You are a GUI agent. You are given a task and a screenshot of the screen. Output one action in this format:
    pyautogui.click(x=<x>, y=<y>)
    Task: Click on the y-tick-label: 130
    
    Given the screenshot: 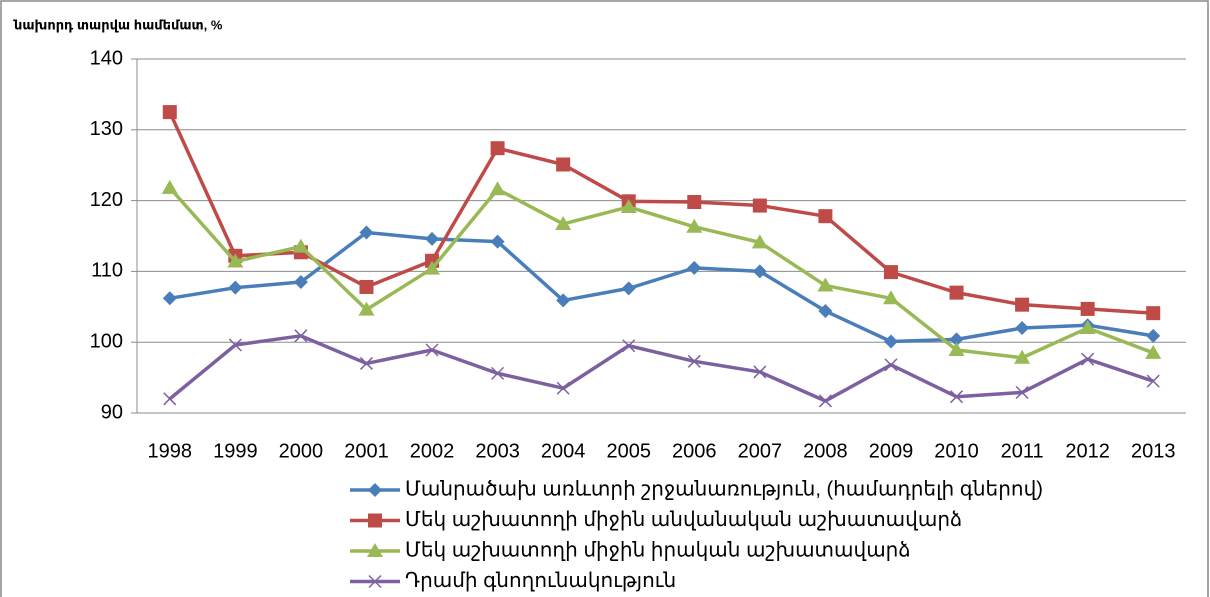 What is the action you would take?
    pyautogui.click(x=106, y=129)
    